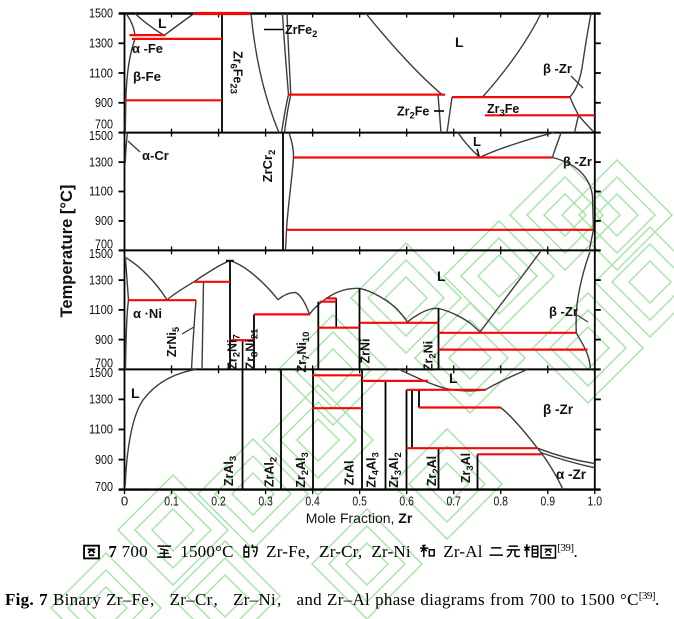 This screenshot has width=674, height=619. Describe the element at coordinates (303, 352) in the screenshot. I see `svg-text: Zr7Ni10` at that location.